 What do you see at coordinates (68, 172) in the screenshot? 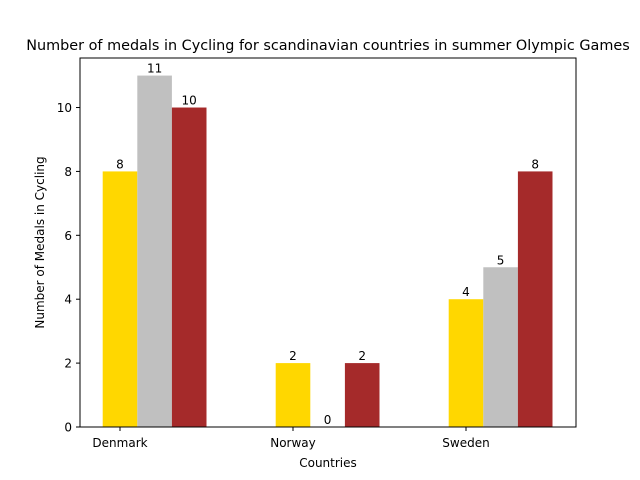
I see `y-tick-label: 8` at bounding box center [68, 172].